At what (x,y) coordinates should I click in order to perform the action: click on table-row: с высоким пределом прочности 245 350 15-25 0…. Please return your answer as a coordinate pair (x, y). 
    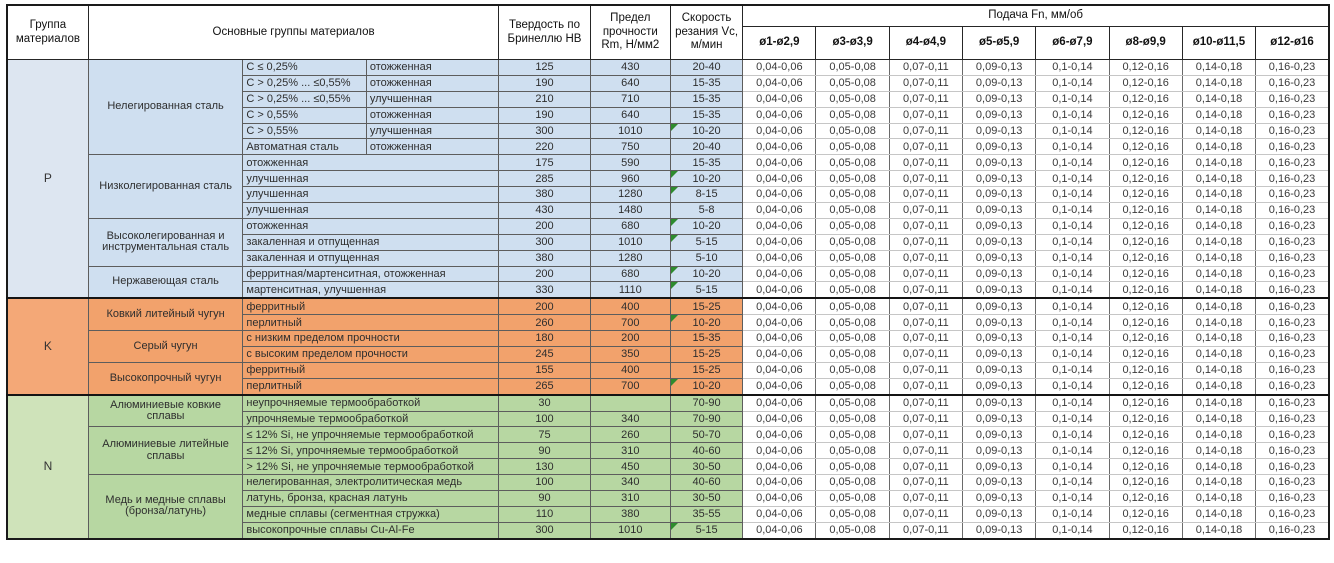
    Looking at the image, I should click on (668, 354).